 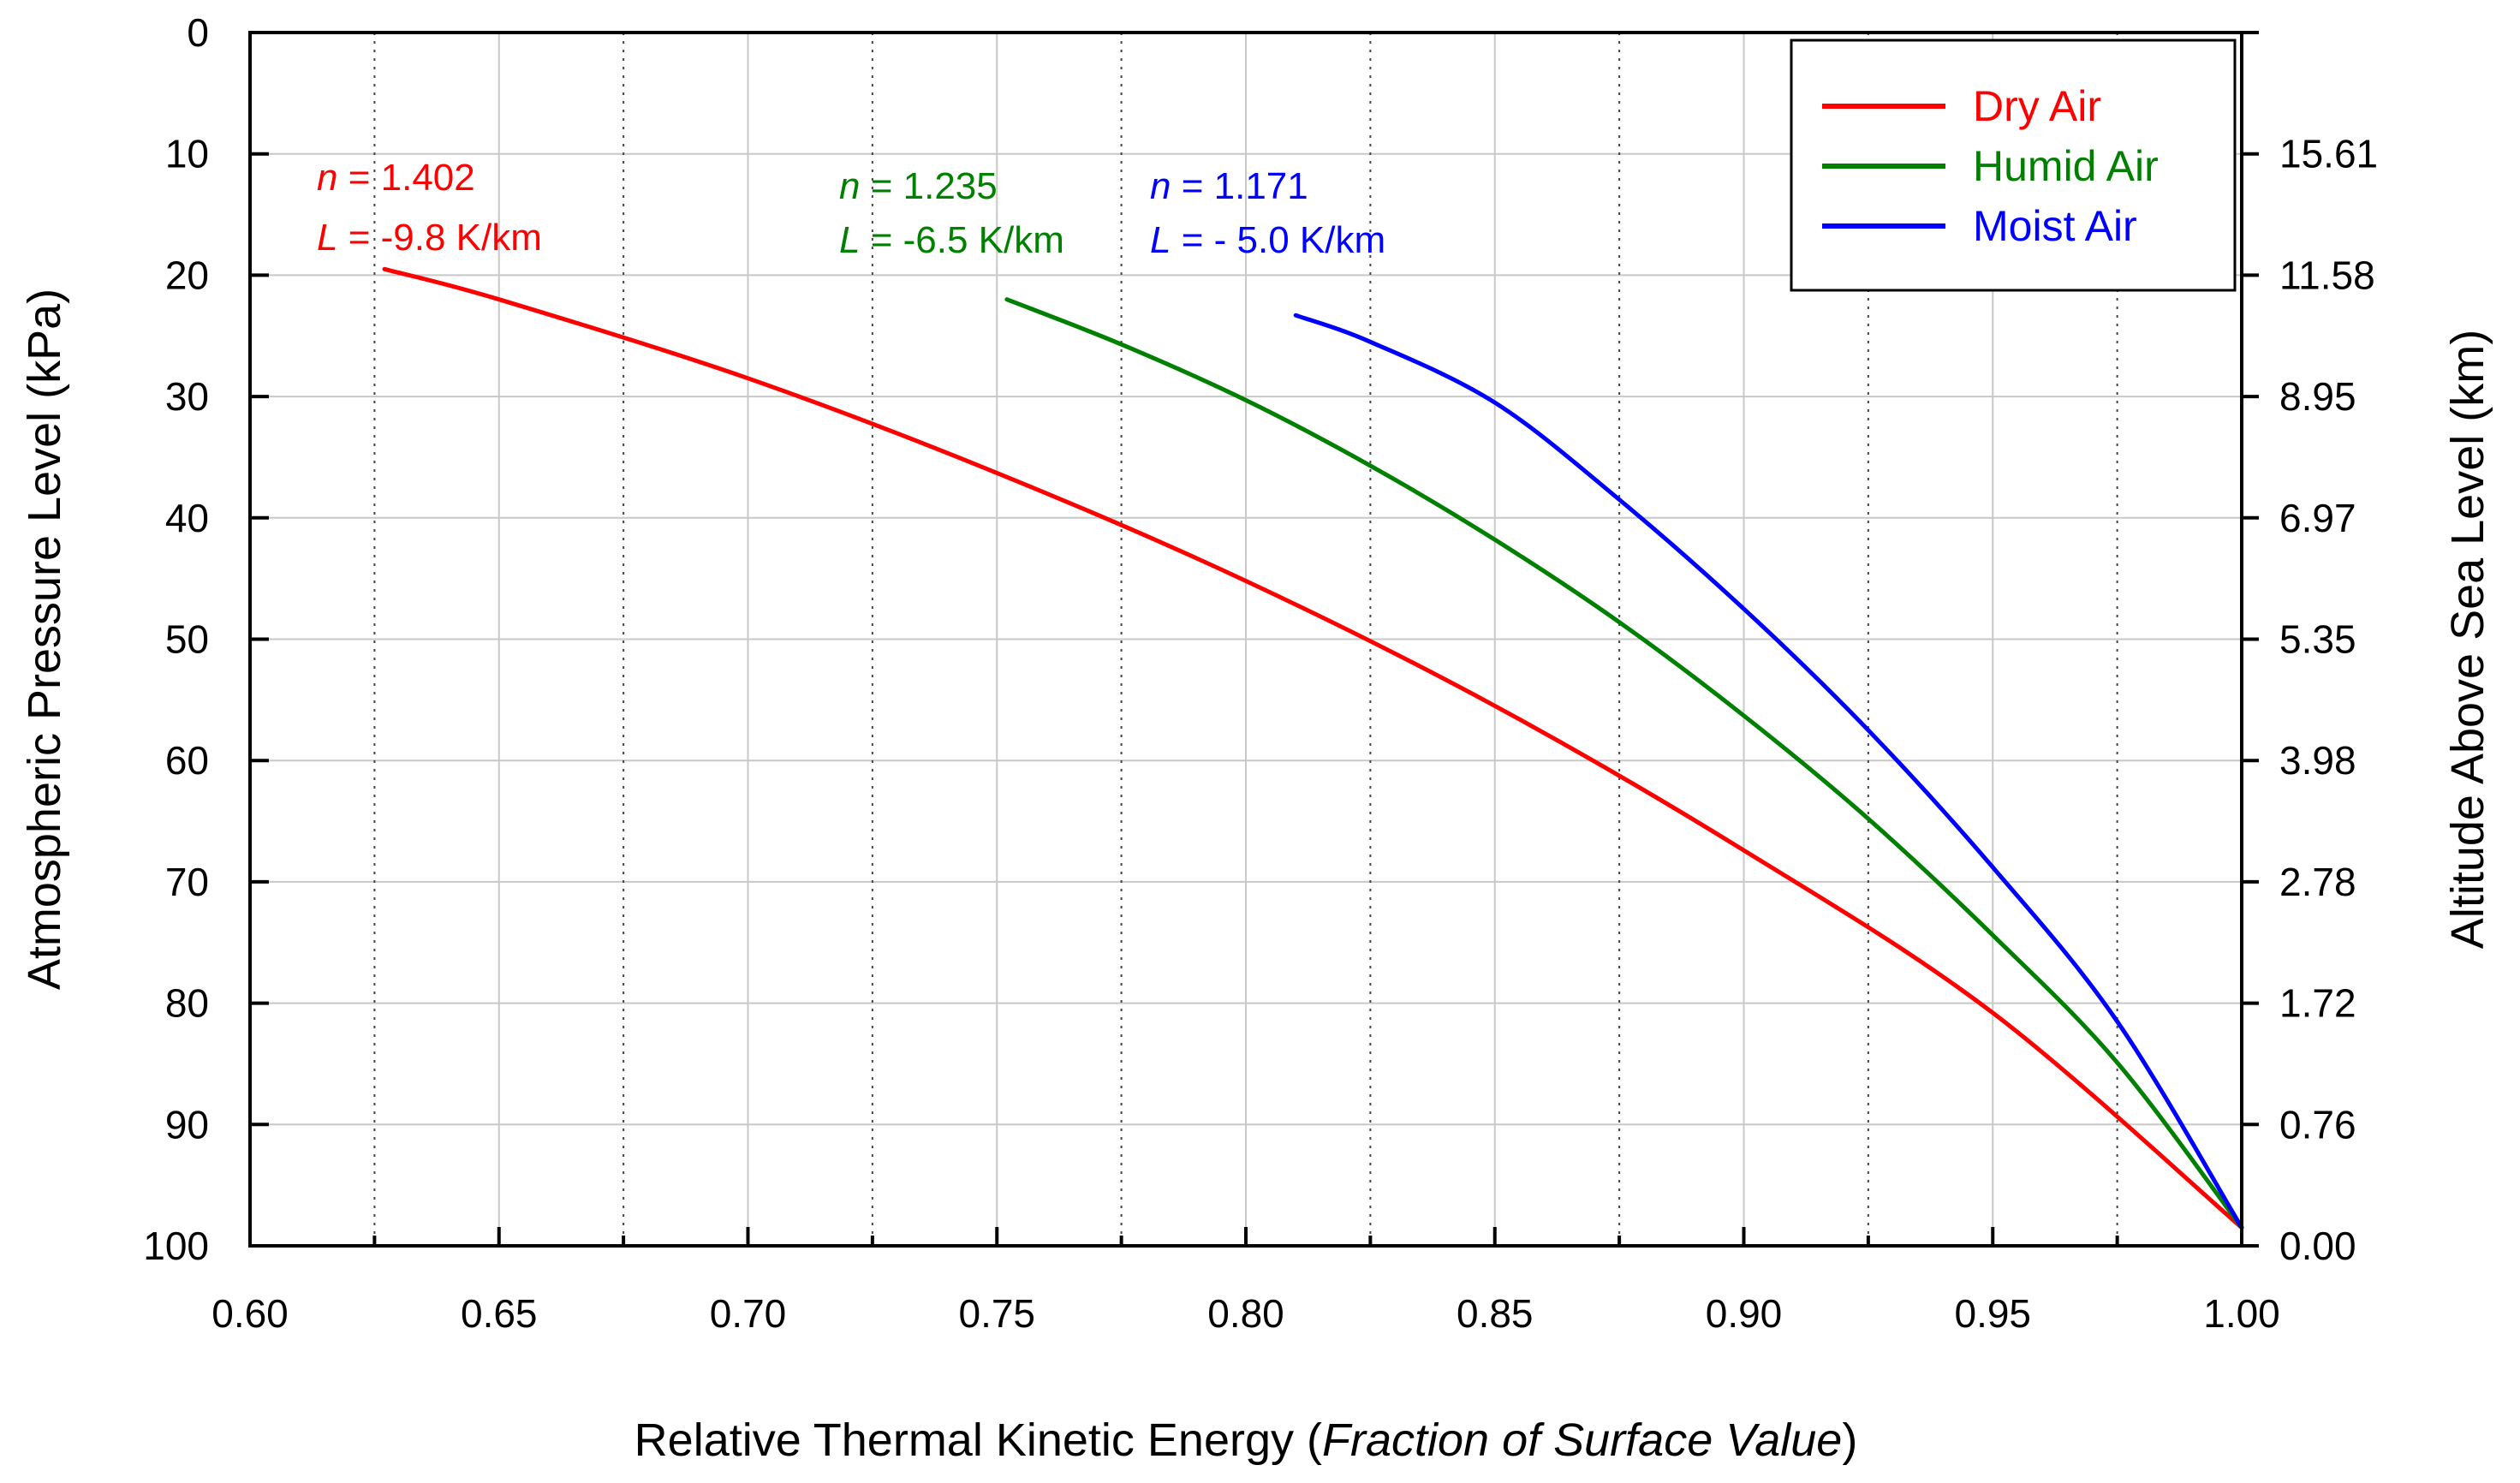 I want to click on annotation-n-moist-air: n = 1.171, so click(x=1229, y=186).